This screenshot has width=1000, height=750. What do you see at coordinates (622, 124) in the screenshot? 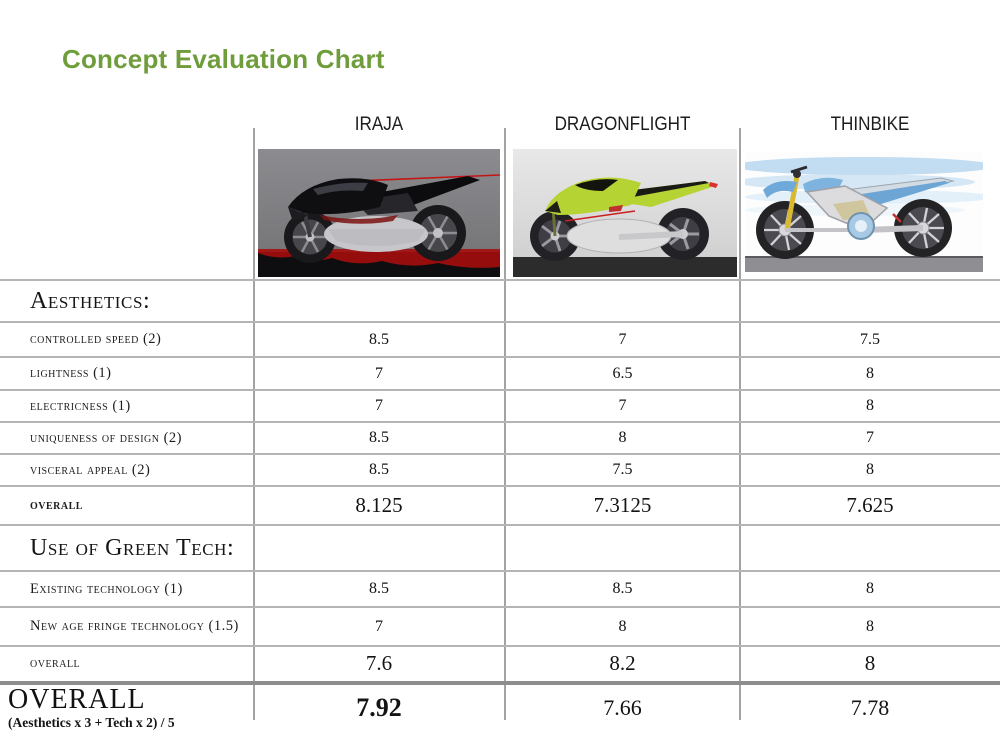
I see `concept-name-dragonflight: DRAGONFLIGHT` at bounding box center [622, 124].